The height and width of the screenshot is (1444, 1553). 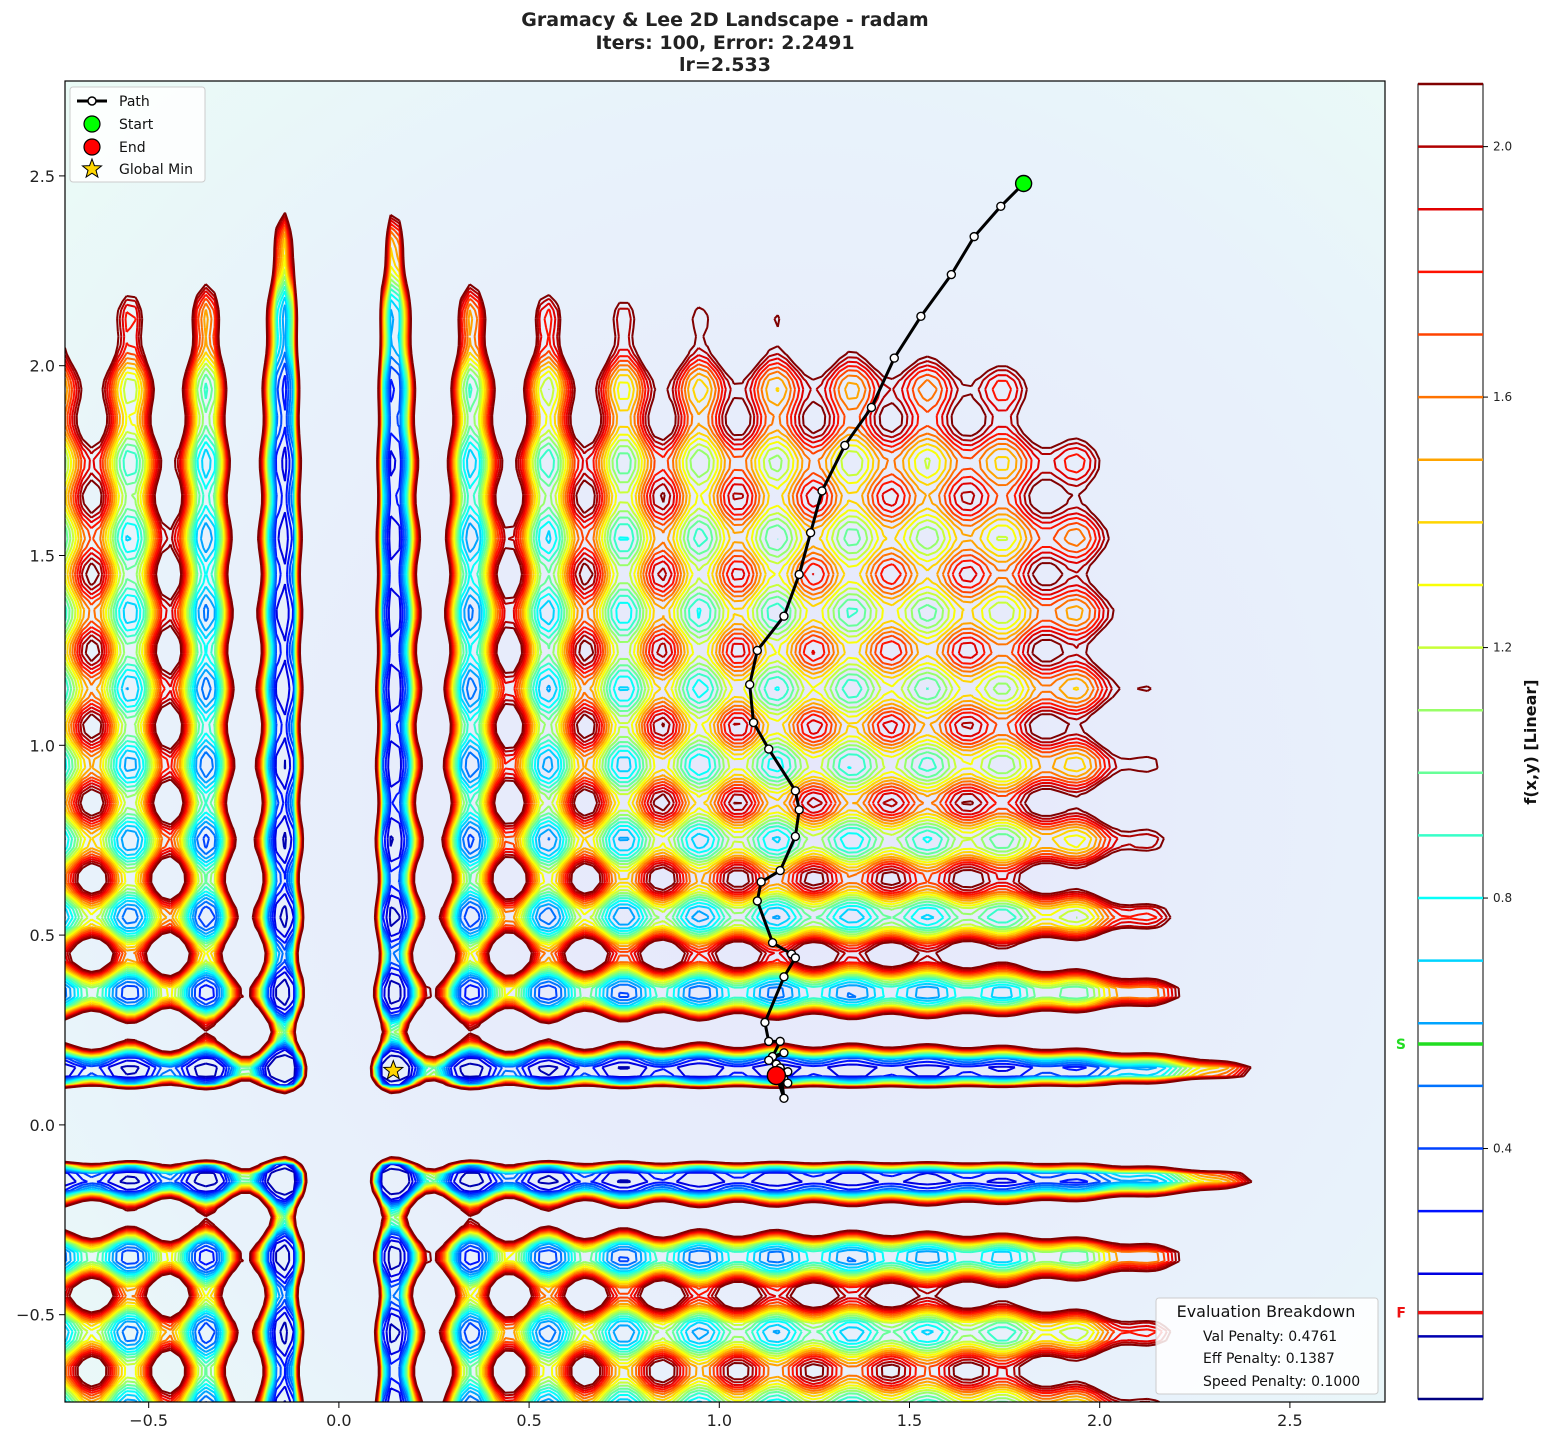 I want to click on y-tick-label: −0.5, so click(x=35, y=1315).